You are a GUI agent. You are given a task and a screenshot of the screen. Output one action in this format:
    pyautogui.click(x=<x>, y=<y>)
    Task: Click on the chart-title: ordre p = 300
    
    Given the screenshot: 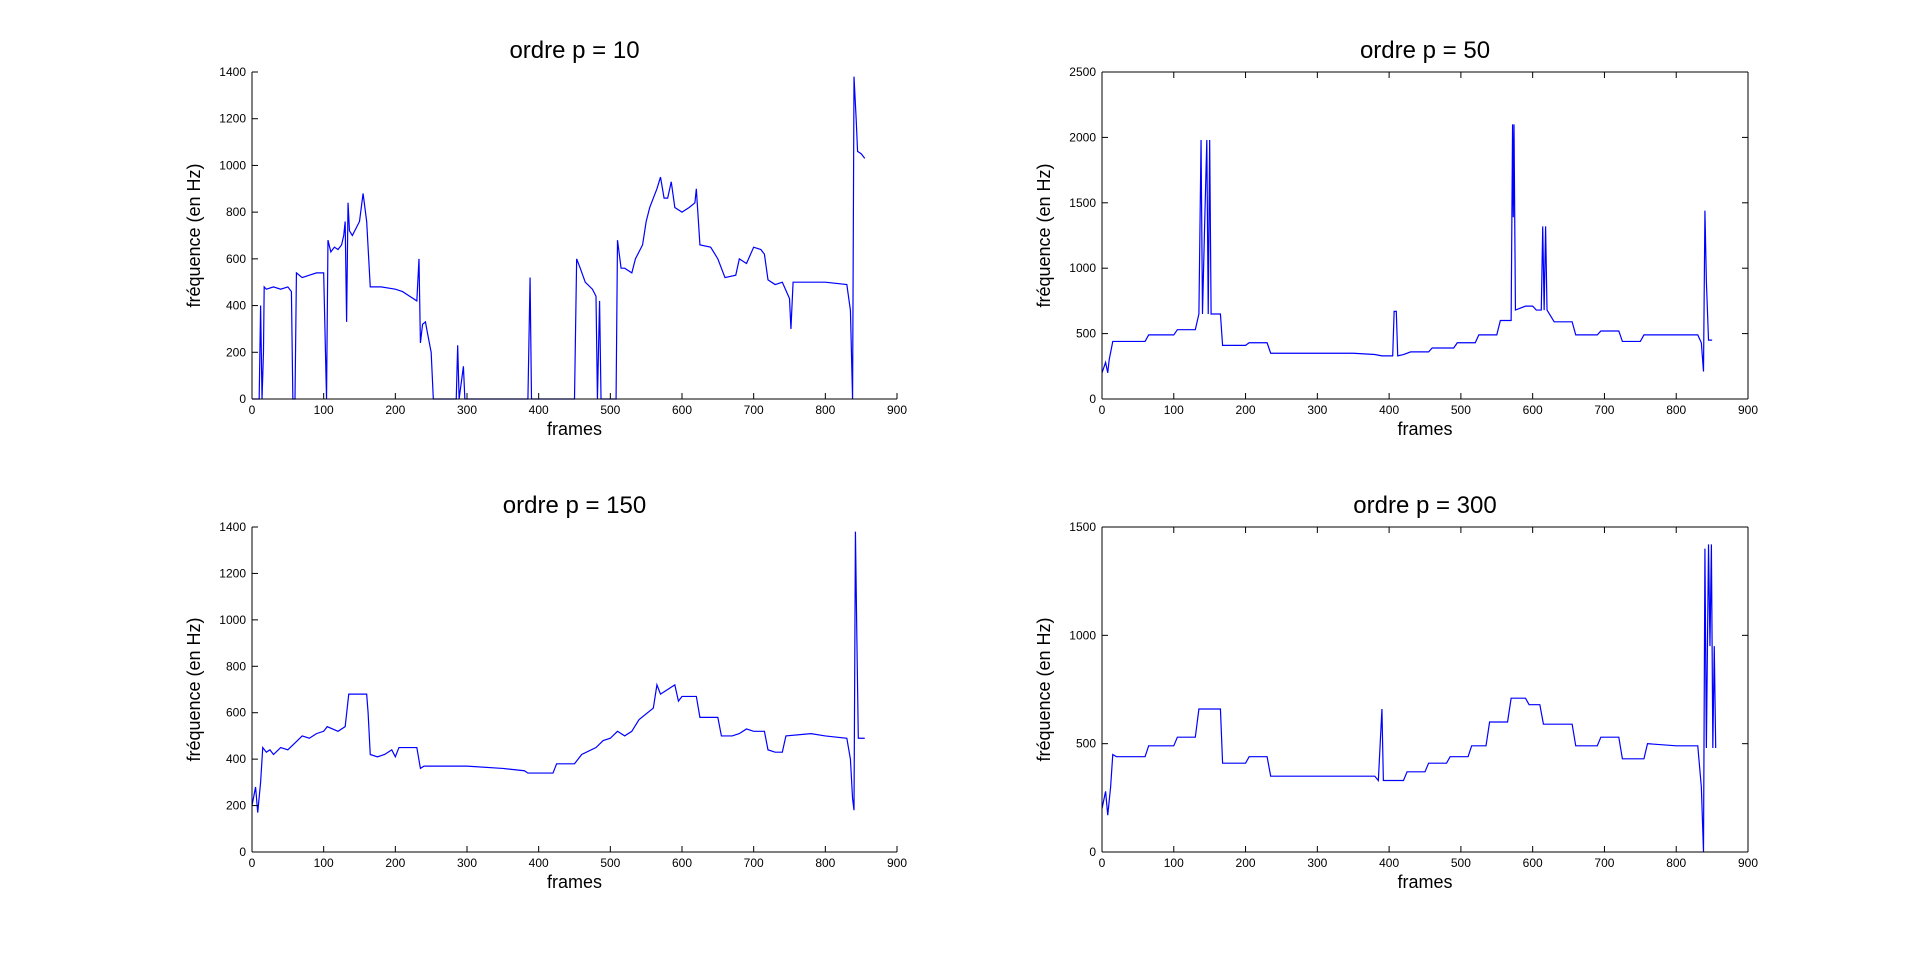 What is the action you would take?
    pyautogui.click(x=1424, y=505)
    